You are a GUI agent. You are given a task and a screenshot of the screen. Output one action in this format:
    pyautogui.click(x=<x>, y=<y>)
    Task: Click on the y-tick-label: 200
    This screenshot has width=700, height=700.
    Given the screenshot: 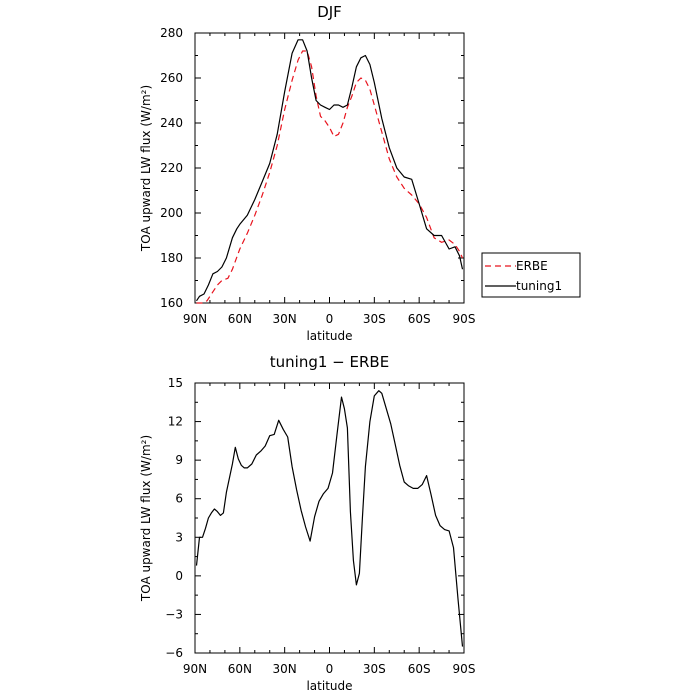 What is the action you would take?
    pyautogui.click(x=171, y=213)
    